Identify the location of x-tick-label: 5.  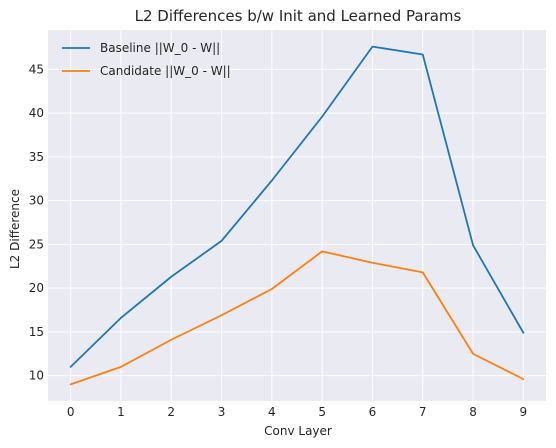
(322, 412).